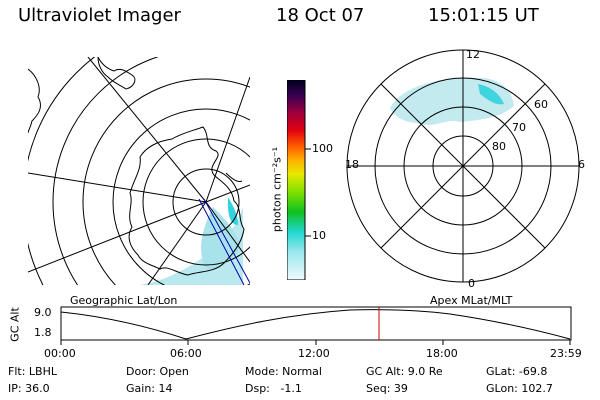 This screenshot has height=400, width=600. Describe the element at coordinates (442, 353) in the screenshot. I see `altitude-xtick-1800: 18:00` at that location.